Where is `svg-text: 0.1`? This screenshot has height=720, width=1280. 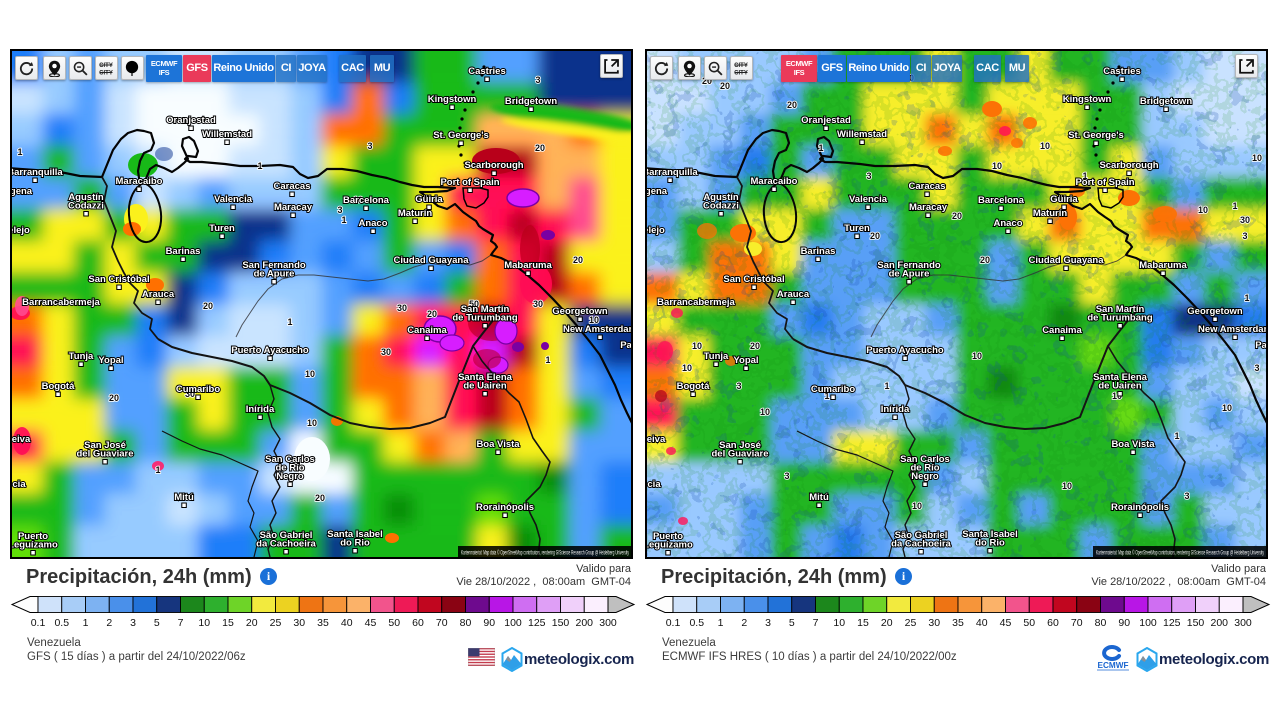 svg-text: 0.1 is located at coordinates (38, 623).